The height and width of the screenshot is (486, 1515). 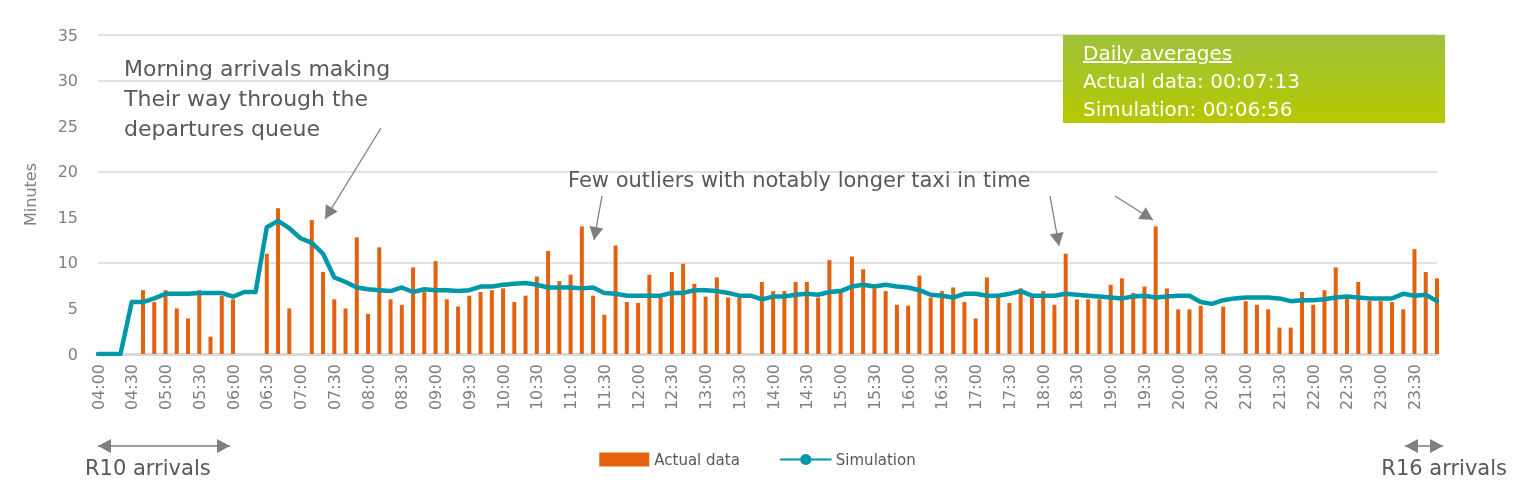 I want to click on x-tick-label: 18:00, so click(x=1043, y=387).